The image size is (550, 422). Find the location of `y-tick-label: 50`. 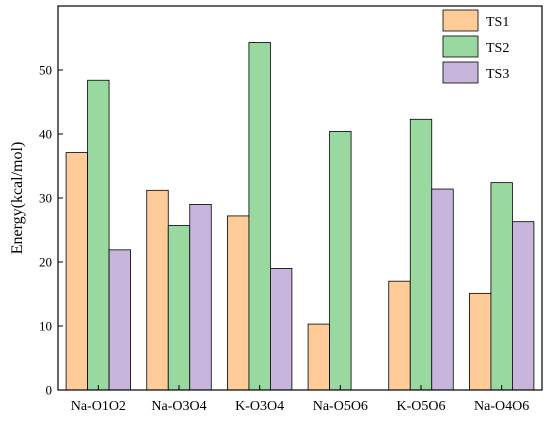

y-tick-label: 50 is located at coordinates (45, 70).